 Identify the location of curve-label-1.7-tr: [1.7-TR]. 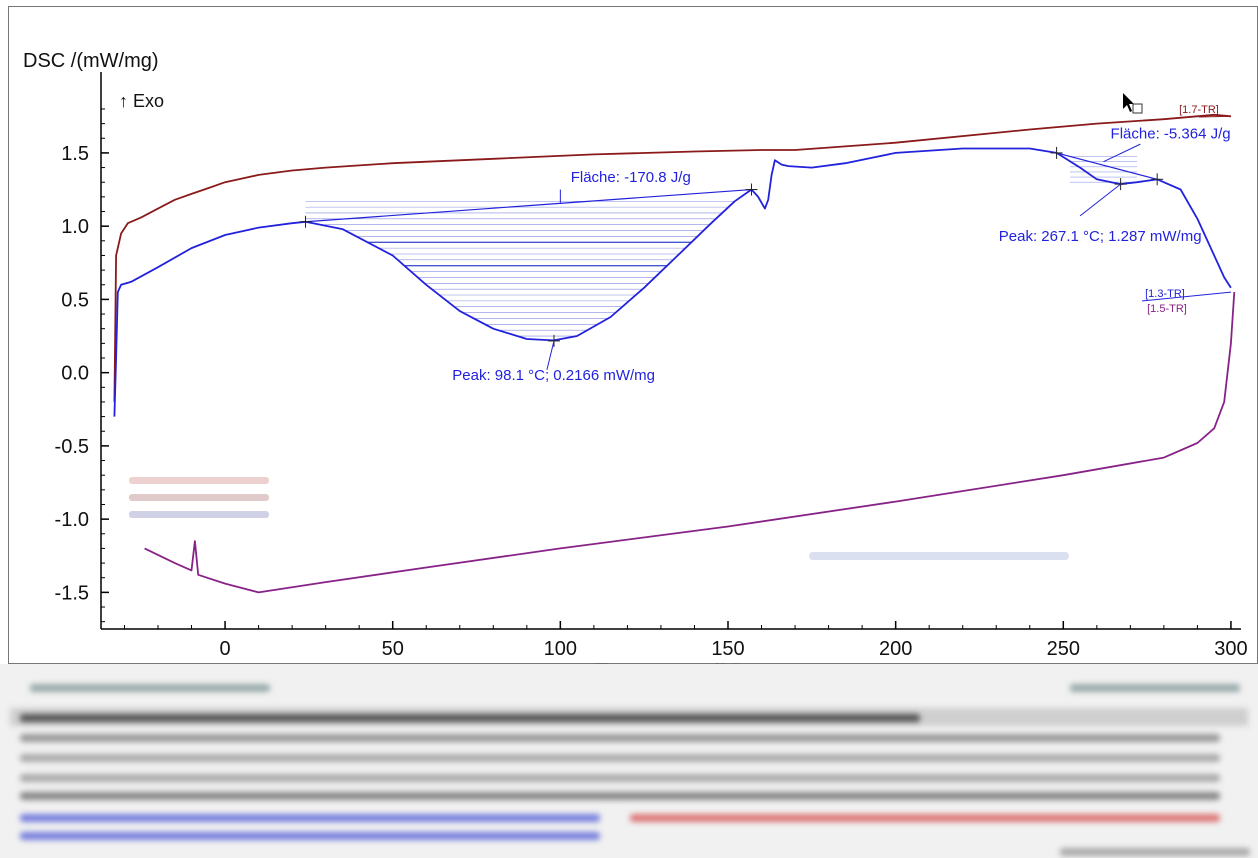
(1199, 110).